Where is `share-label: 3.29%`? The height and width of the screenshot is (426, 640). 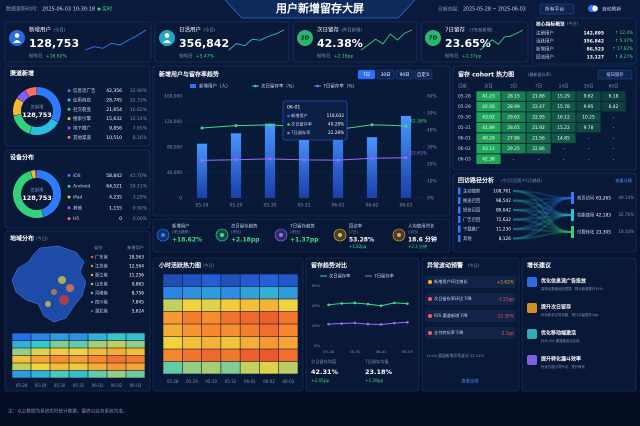
share-label: 3.29% is located at coordinates (140, 198).